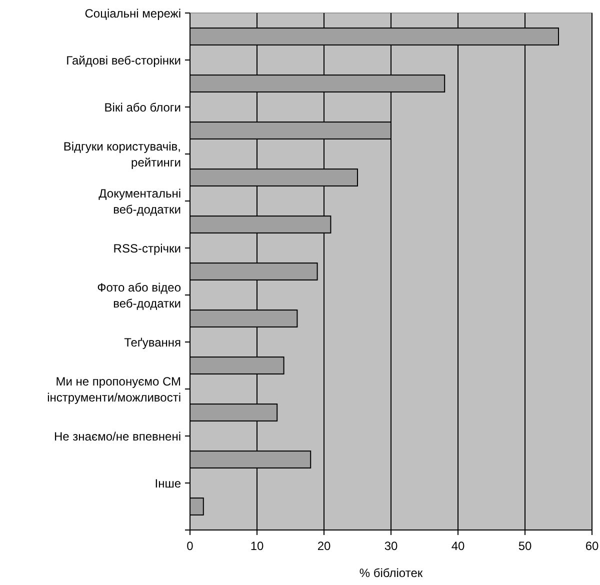 The width and height of the screenshot is (600, 585). What do you see at coordinates (190, 546) in the screenshot?
I see `x-tick-label: 0` at bounding box center [190, 546].